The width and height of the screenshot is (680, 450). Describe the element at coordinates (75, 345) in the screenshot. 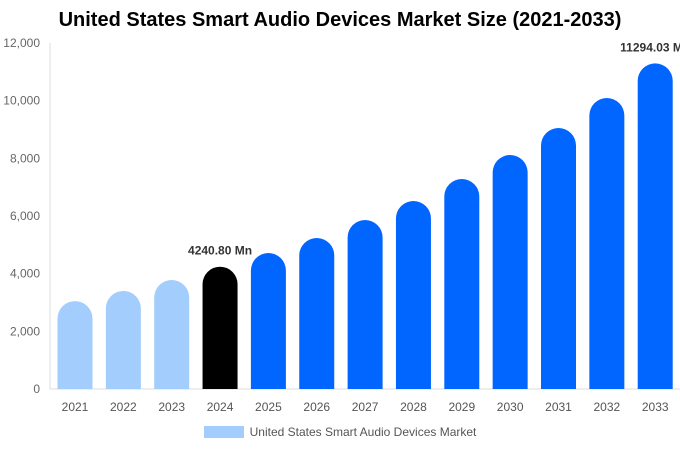

I see `bar-2021` at that location.